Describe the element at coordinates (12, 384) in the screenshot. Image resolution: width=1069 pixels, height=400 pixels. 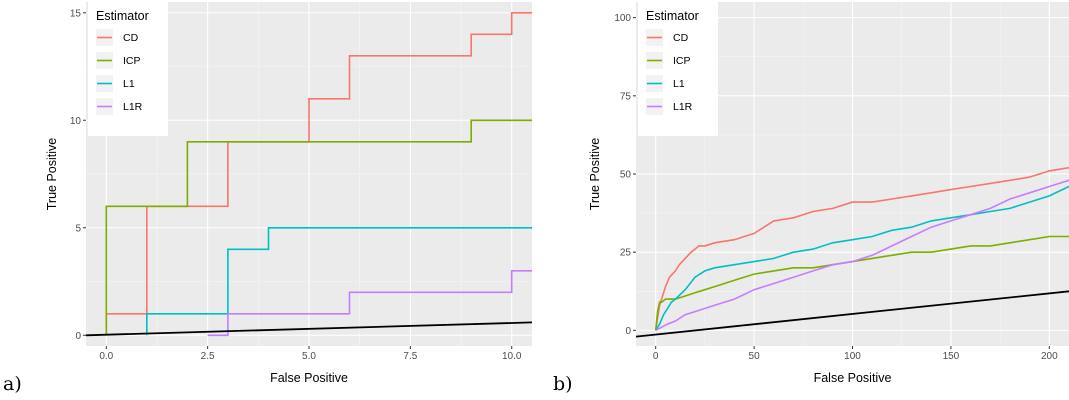
I see `panel-label: a)` at that location.